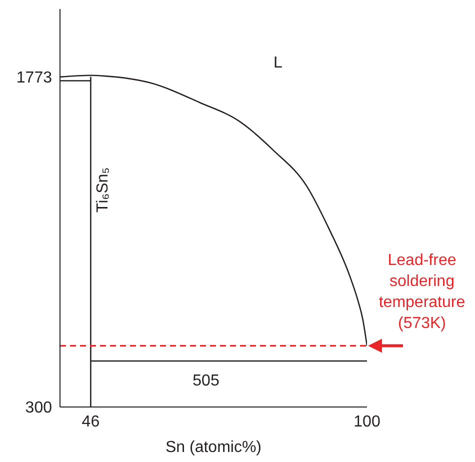  Describe the element at coordinates (91, 421) in the screenshot. I see `x-tick-label: 46` at that location.